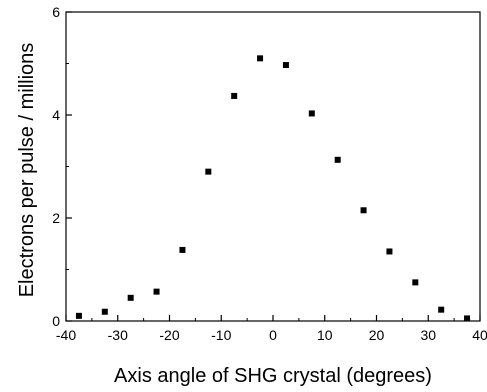  What do you see at coordinates (56, 115) in the screenshot?
I see `y-tick-label: 4` at bounding box center [56, 115].